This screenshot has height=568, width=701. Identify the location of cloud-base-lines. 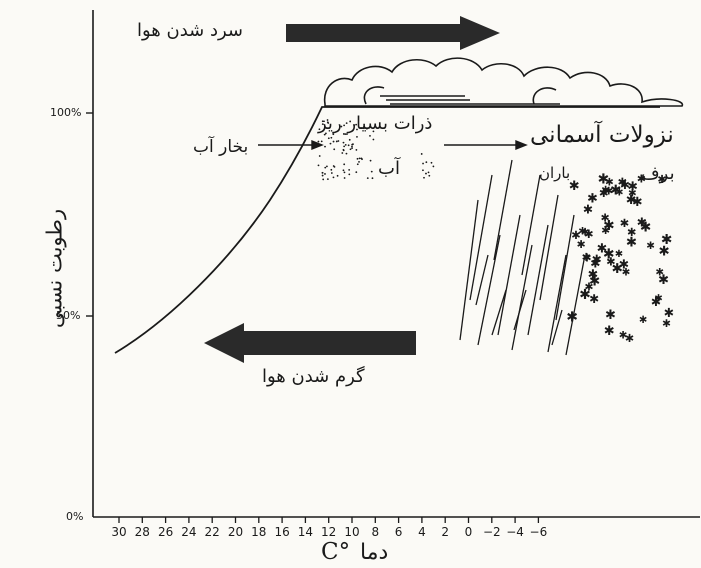
(470, 100).